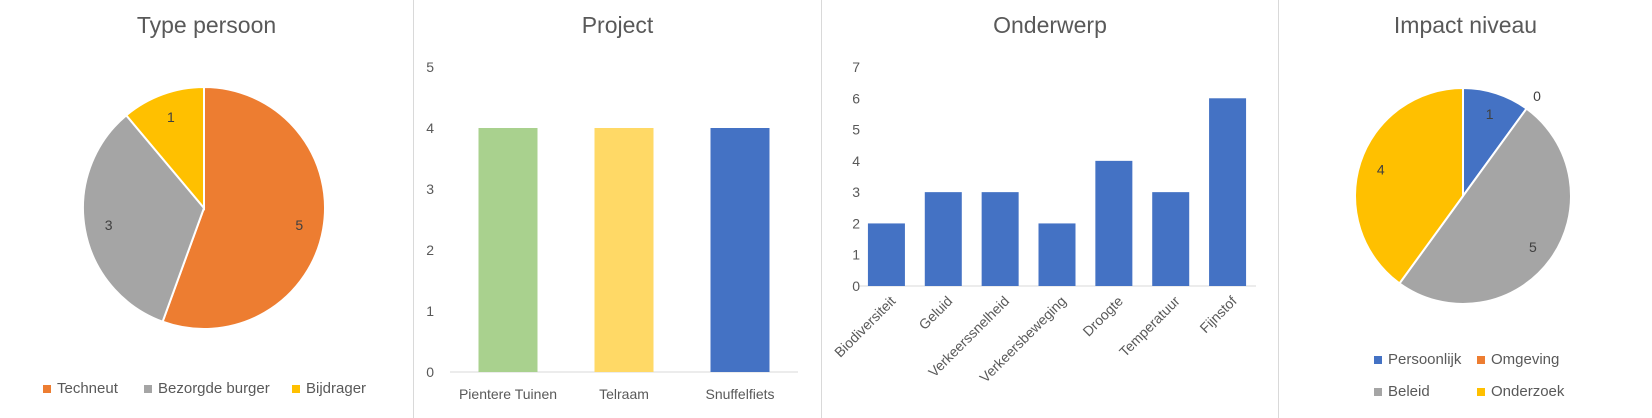 The height and width of the screenshot is (418, 1652). I want to click on x-tick-label-fijnstof: Fijnstof, so click(1217, 314).